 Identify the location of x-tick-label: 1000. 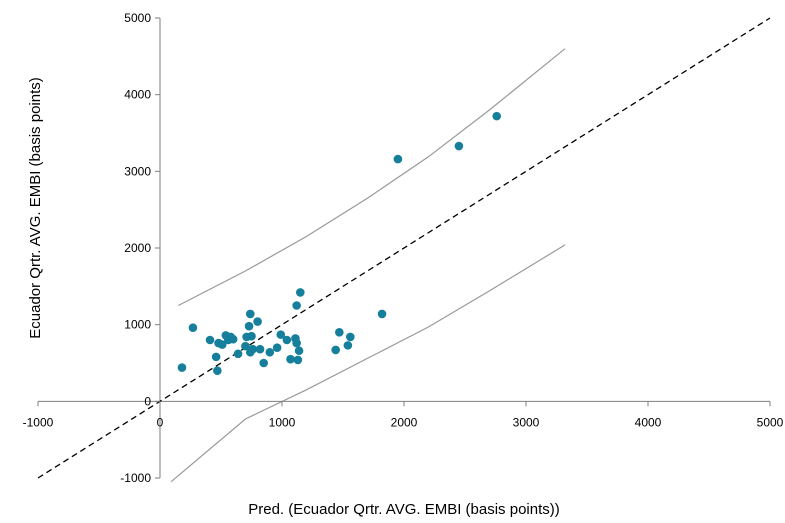
(282, 422).